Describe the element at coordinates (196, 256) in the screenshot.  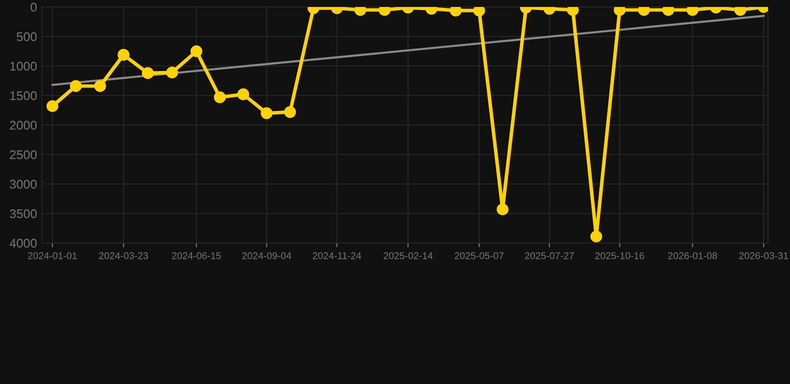
I see `x-tick-label: 2024-06-15` at that location.